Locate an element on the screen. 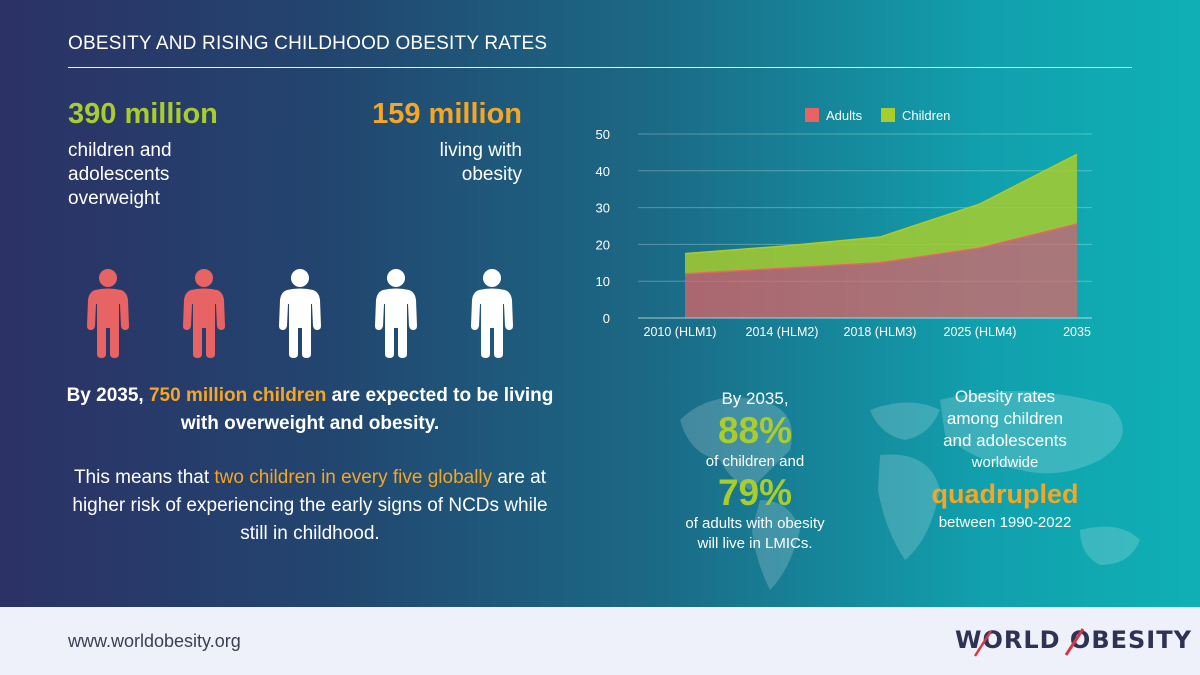 This screenshot has width=1200, height=675. y-tick-label: 0 is located at coordinates (606, 318).